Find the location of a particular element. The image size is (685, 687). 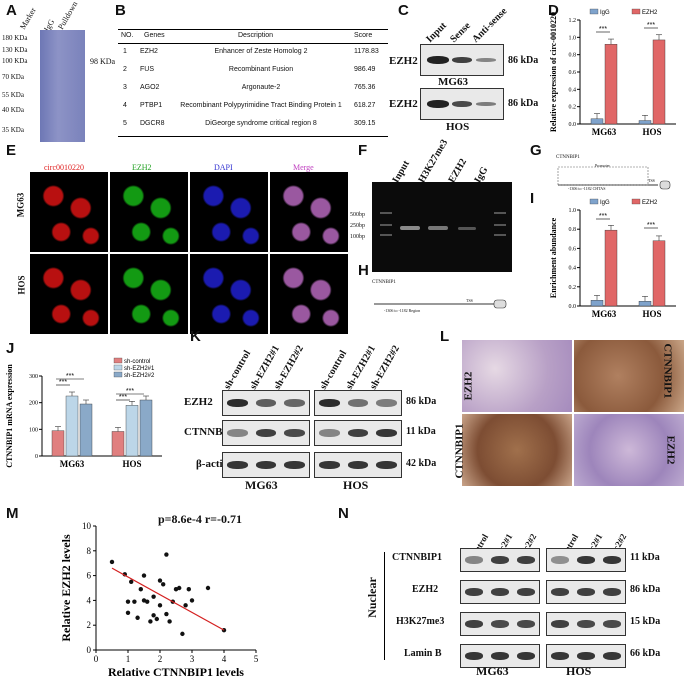

a-marker-0: 180 KDa is located at coordinates (15, 38).